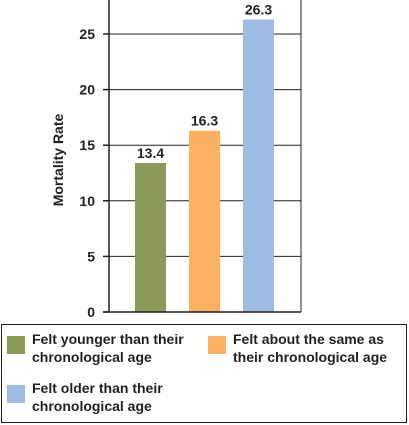 The image size is (409, 425). What do you see at coordinates (204, 121) in the screenshot?
I see `data-label-same: 16.3` at bounding box center [204, 121].